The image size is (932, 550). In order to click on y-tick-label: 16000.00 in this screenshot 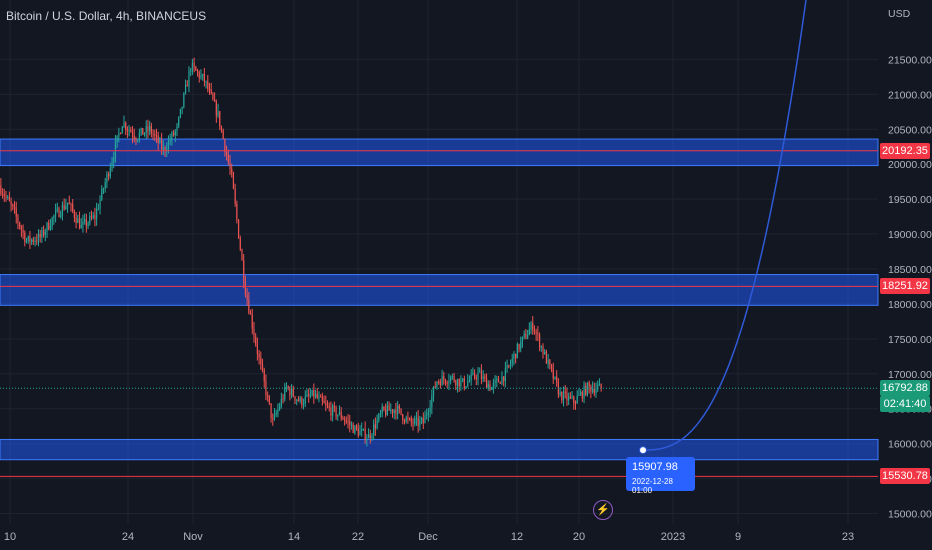, I will do `click(910, 445)`.